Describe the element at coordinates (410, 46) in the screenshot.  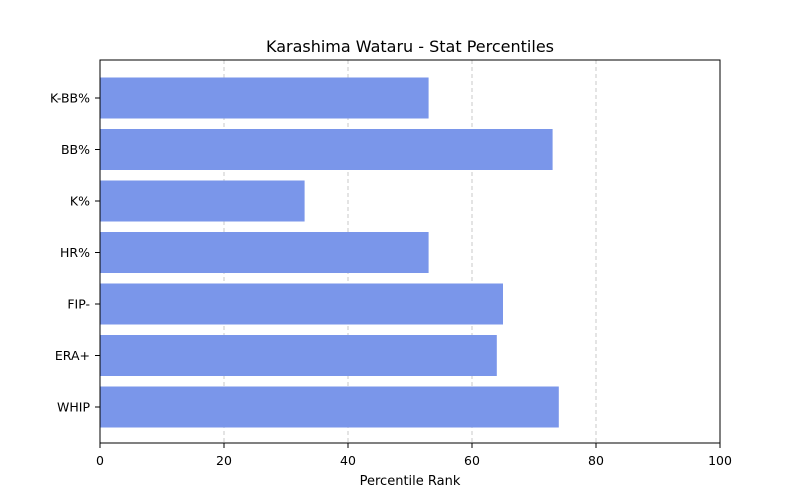
I see `chart-title: Karashima Wataru - Stat Percentiles` at that location.